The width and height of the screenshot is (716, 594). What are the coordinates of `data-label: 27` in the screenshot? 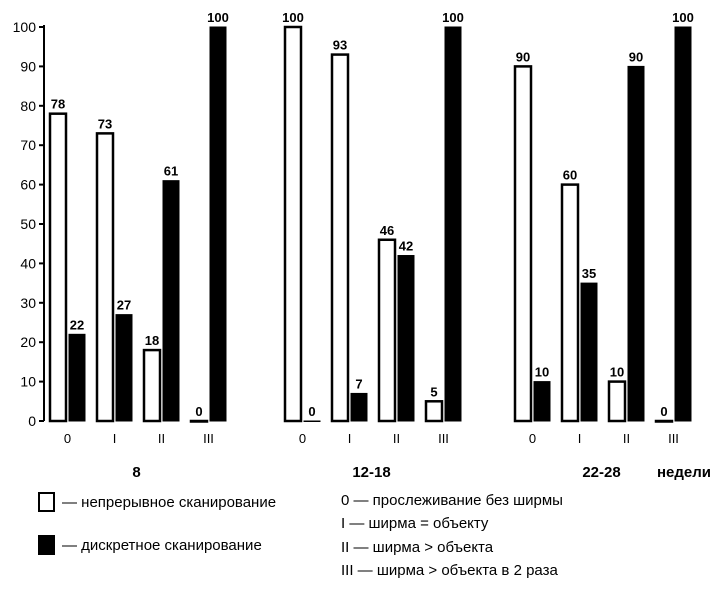 It's located at (124, 305).